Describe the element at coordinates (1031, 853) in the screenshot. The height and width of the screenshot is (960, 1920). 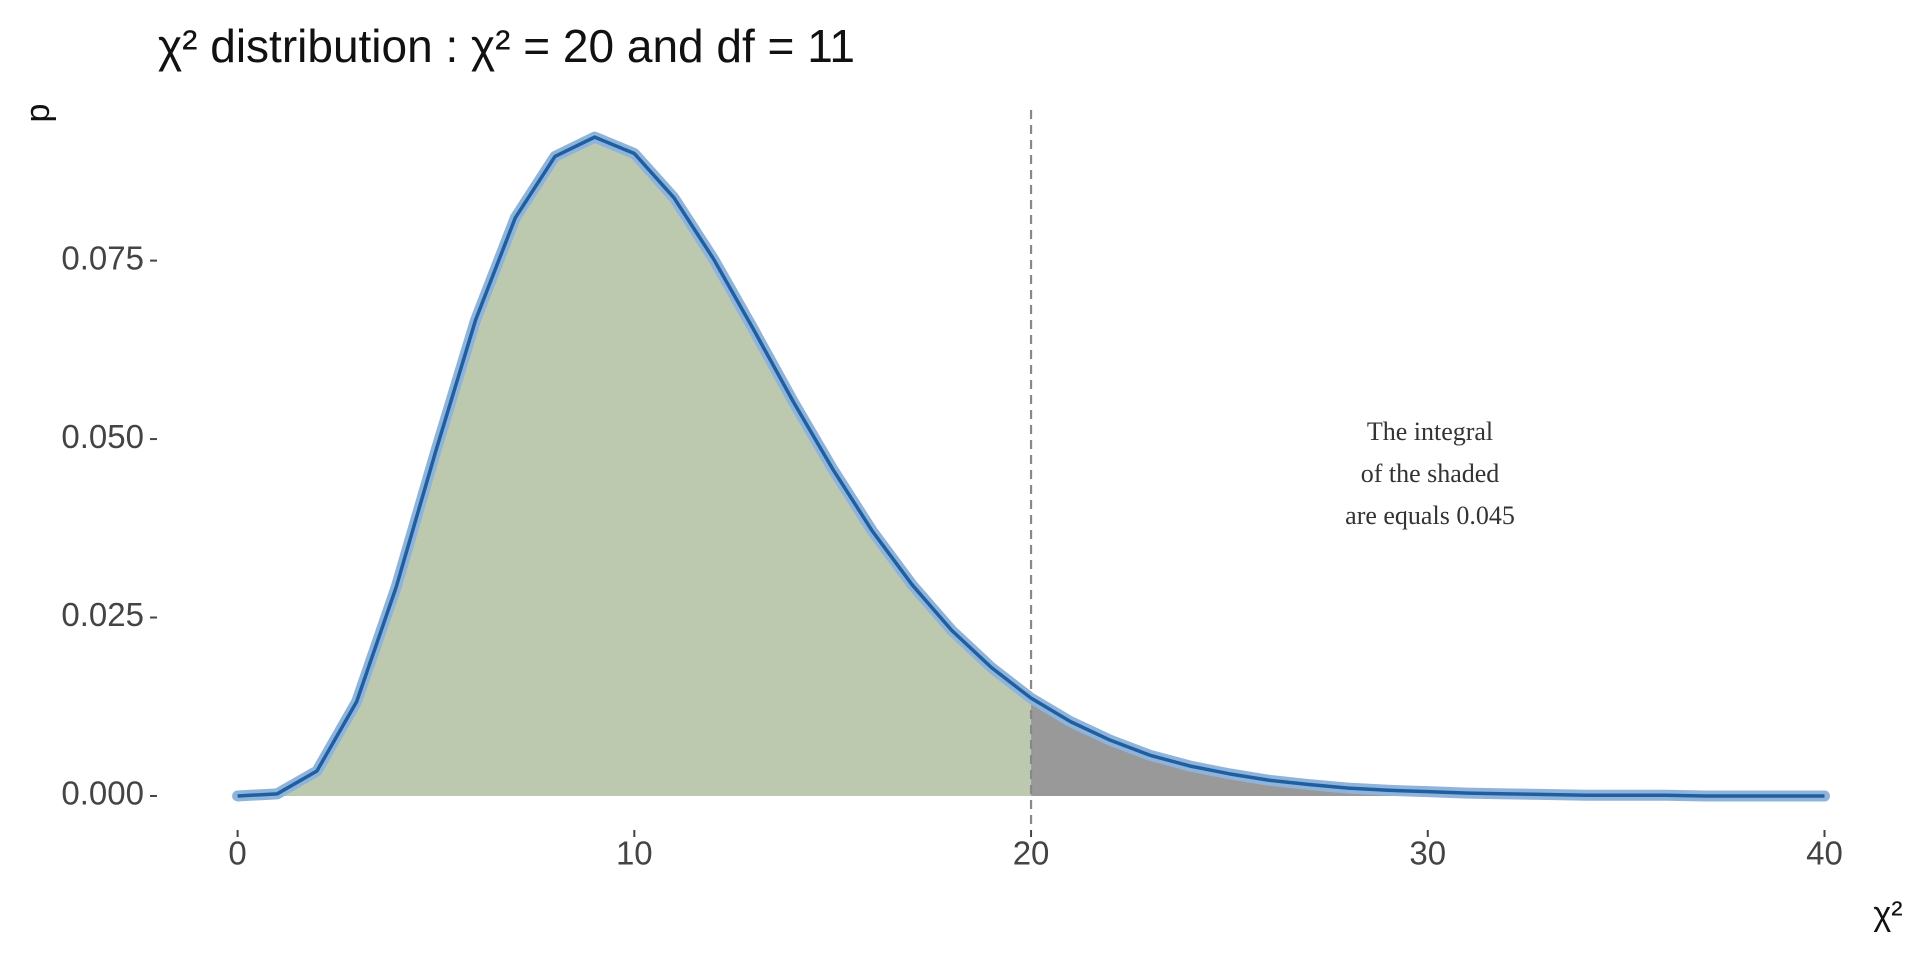
I see `x-tick-label: 20` at that location.